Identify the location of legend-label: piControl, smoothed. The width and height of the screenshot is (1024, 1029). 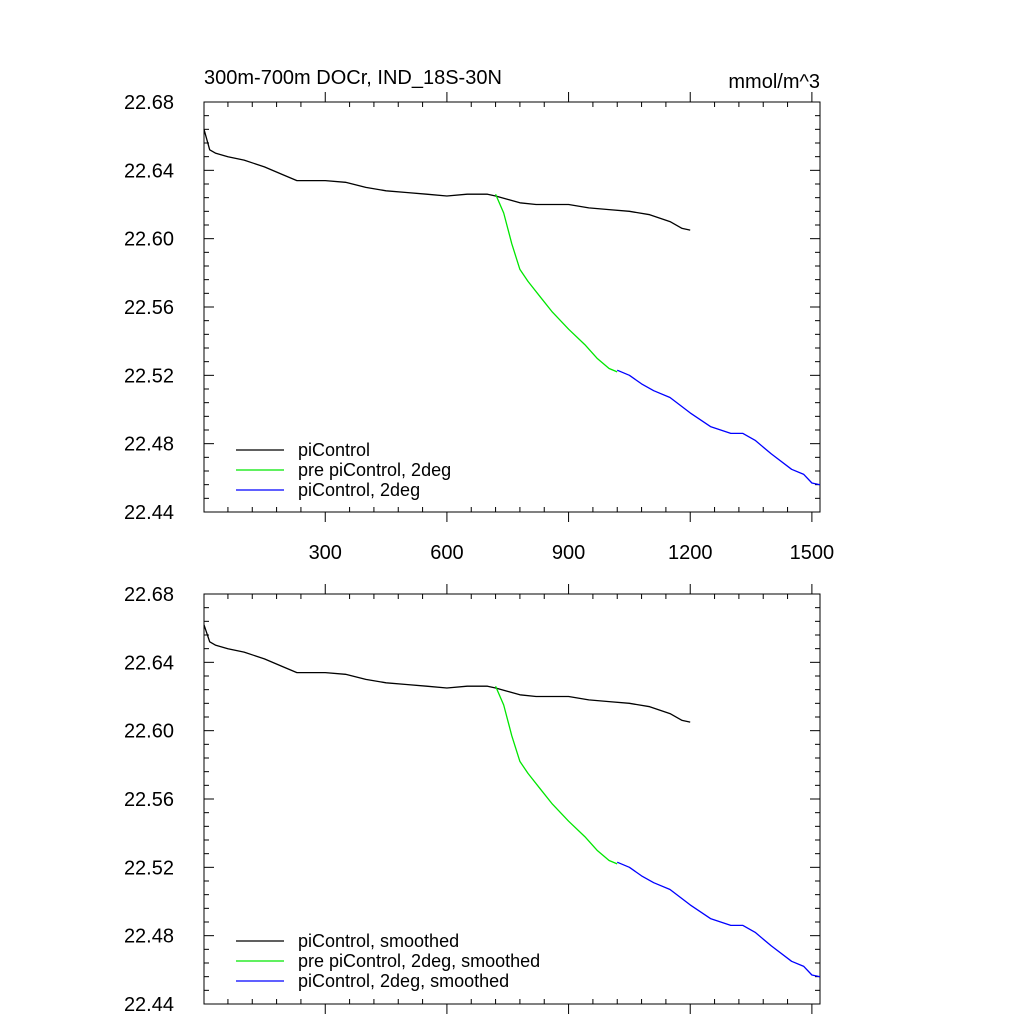
(378, 941).